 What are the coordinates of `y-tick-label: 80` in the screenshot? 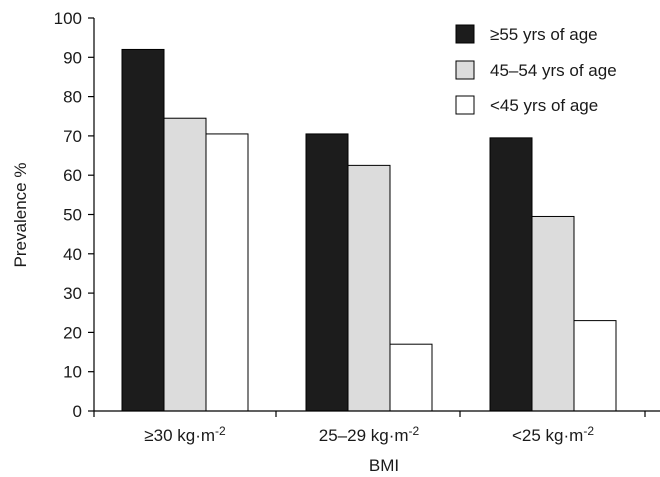 It's located at (72, 97).